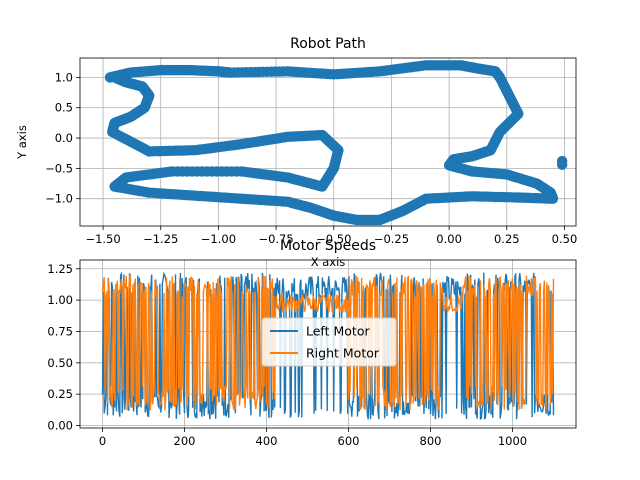 The height and width of the screenshot is (480, 640). I want to click on motor-speeds-y-tick-label: 0.00, so click(60, 425).